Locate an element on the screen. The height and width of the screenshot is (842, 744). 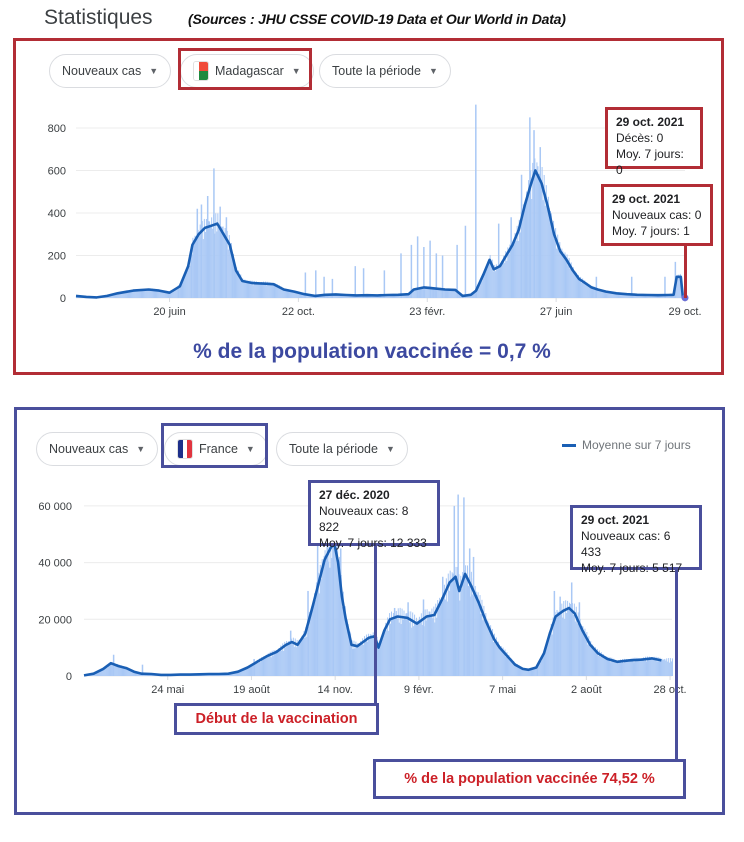
period-dropdown-france: Toute la période ▼ is located at coordinates (342, 449).